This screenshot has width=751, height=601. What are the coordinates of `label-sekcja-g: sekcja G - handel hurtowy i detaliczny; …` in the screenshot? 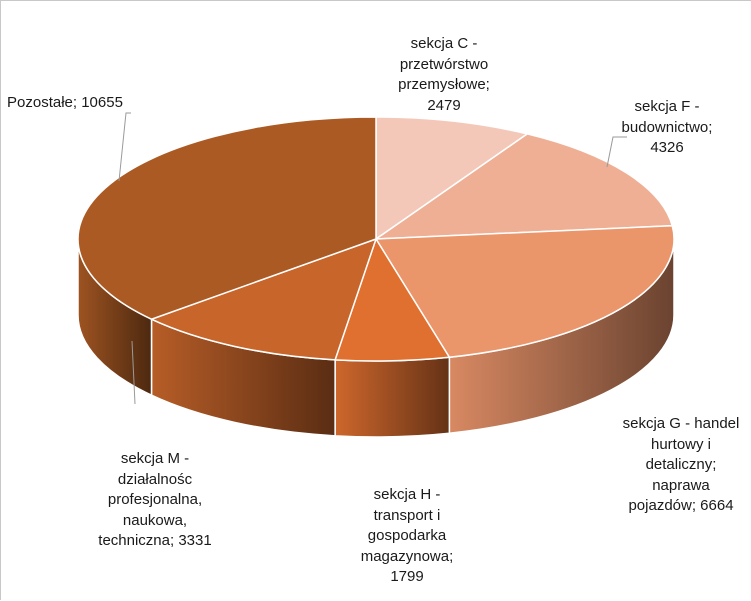 It's located at (681, 464).